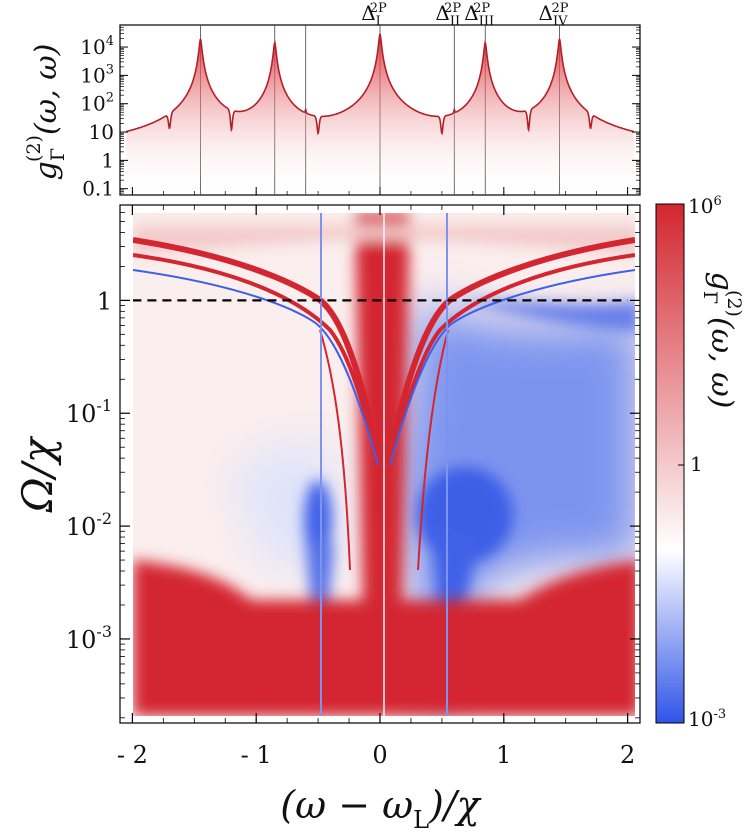 The height and width of the screenshot is (832, 747). I want to click on main-xtick-label-2: 0, so click(379, 755).